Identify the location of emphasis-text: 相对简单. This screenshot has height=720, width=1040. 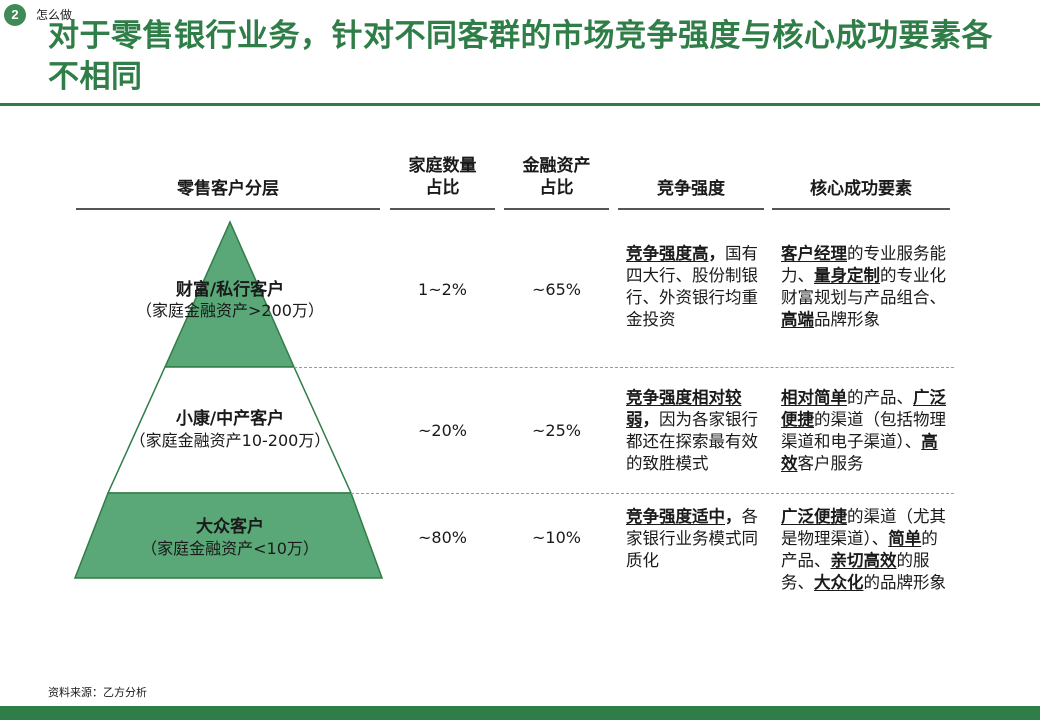
(814, 397).